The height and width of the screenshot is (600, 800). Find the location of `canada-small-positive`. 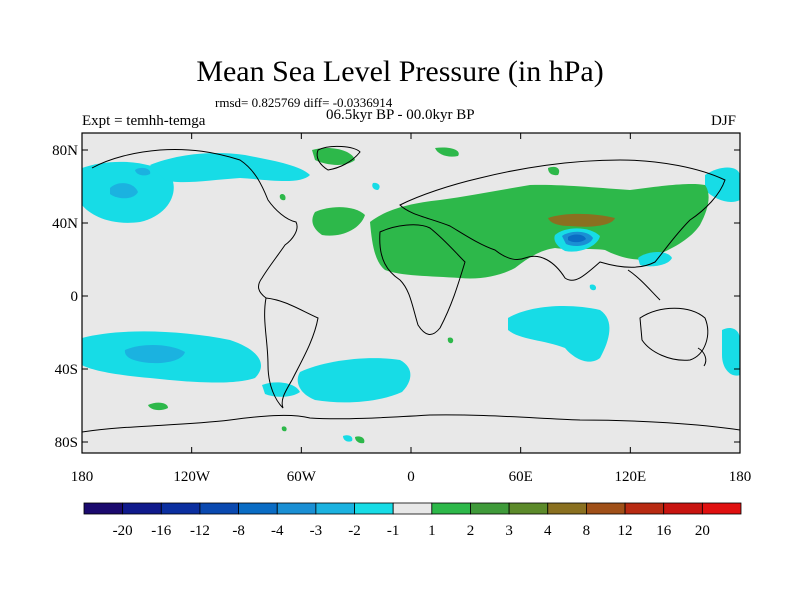

canada-small-positive is located at coordinates (282, 197).